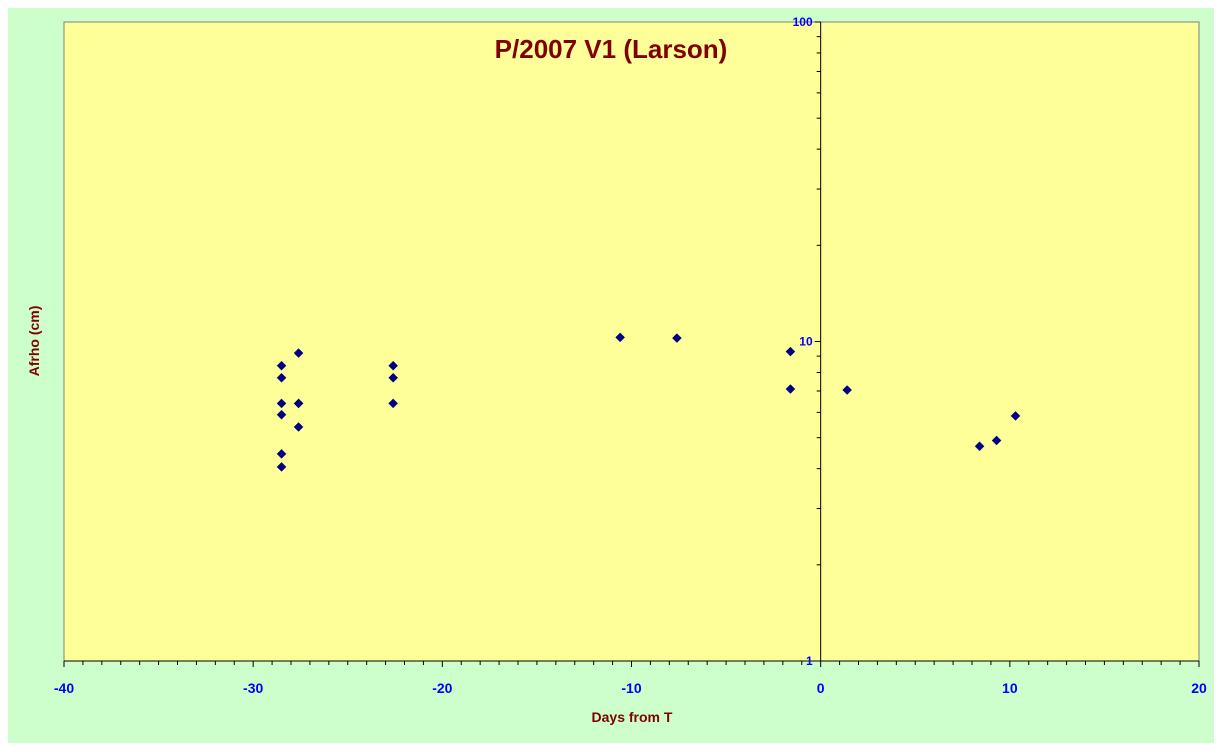 The image size is (1221, 755). I want to click on x-tick-label: 0, so click(821, 688).